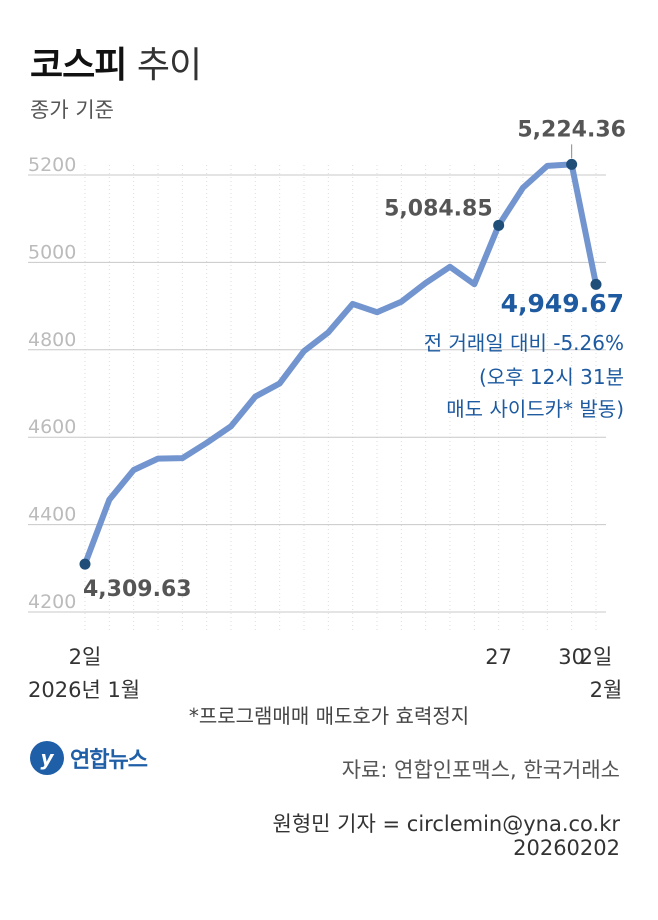 The image size is (658, 920). Describe the element at coordinates (566, 848) in the screenshot. I see `publish-date: 20260202` at that location.